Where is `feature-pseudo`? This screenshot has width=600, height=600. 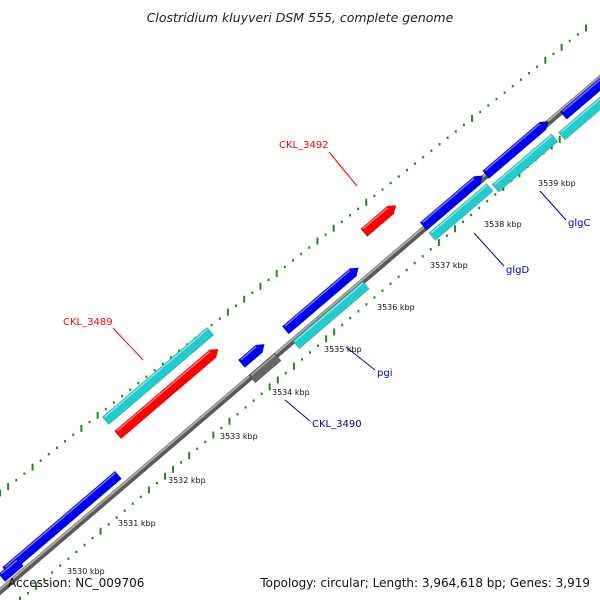
feature-pseudo is located at coordinates (265, 368).